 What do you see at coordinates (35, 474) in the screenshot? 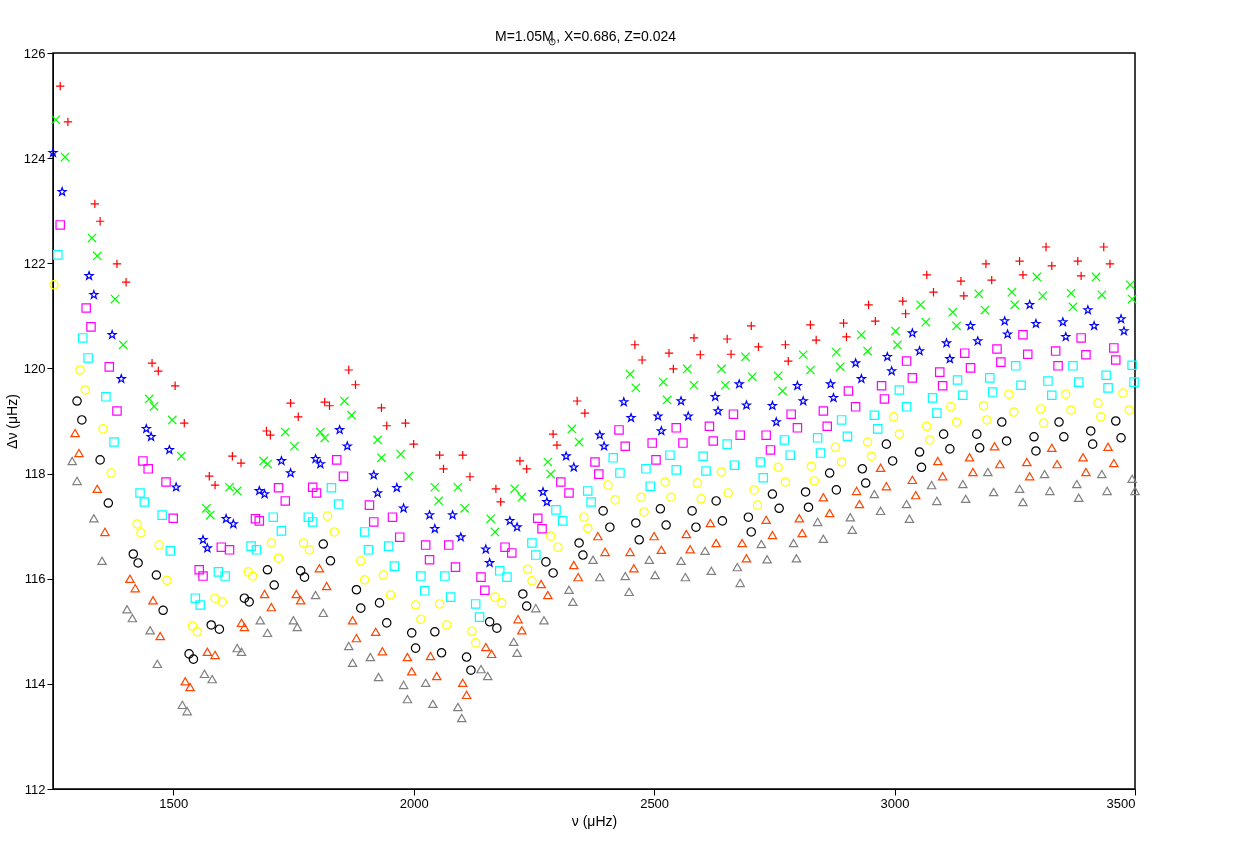
I see `y-tick-label: 118` at bounding box center [35, 474].